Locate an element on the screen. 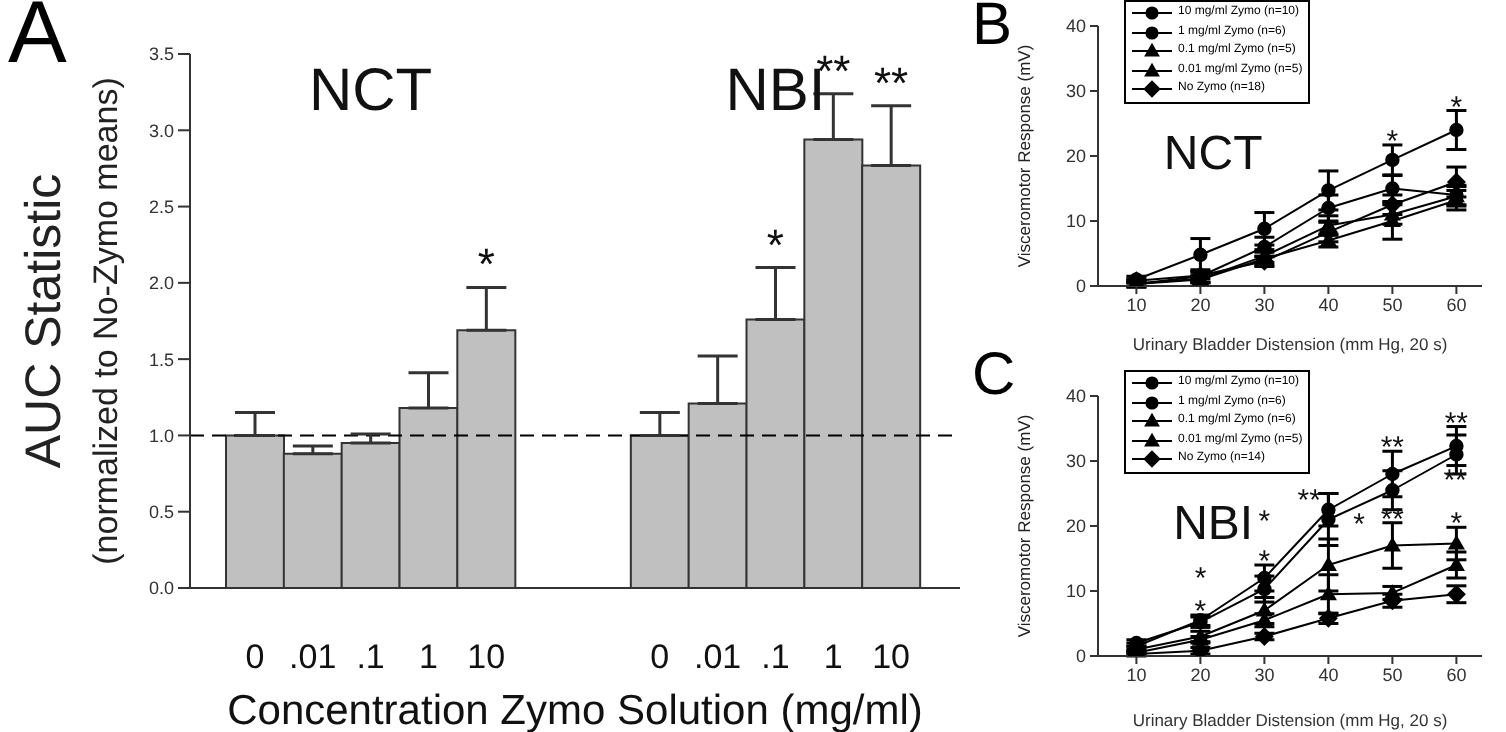 The image size is (1506, 732). y-tick-label: 0.5 is located at coordinates (161, 512).